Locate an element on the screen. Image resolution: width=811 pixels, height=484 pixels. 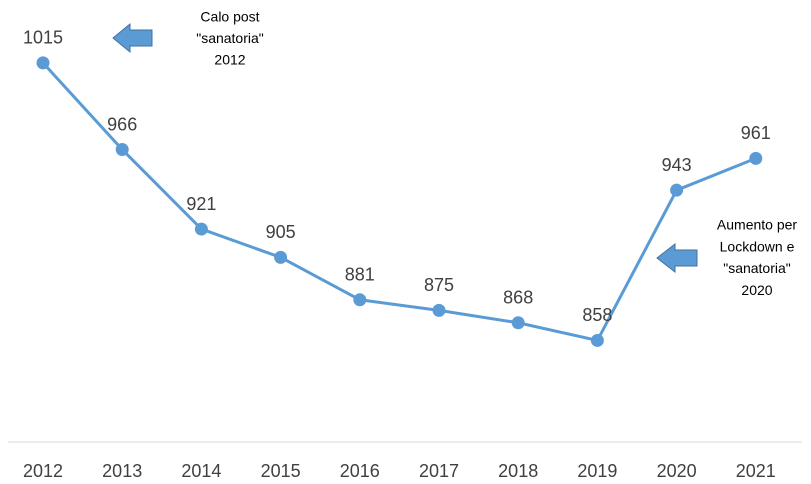
data-label: 961 is located at coordinates (756, 133).